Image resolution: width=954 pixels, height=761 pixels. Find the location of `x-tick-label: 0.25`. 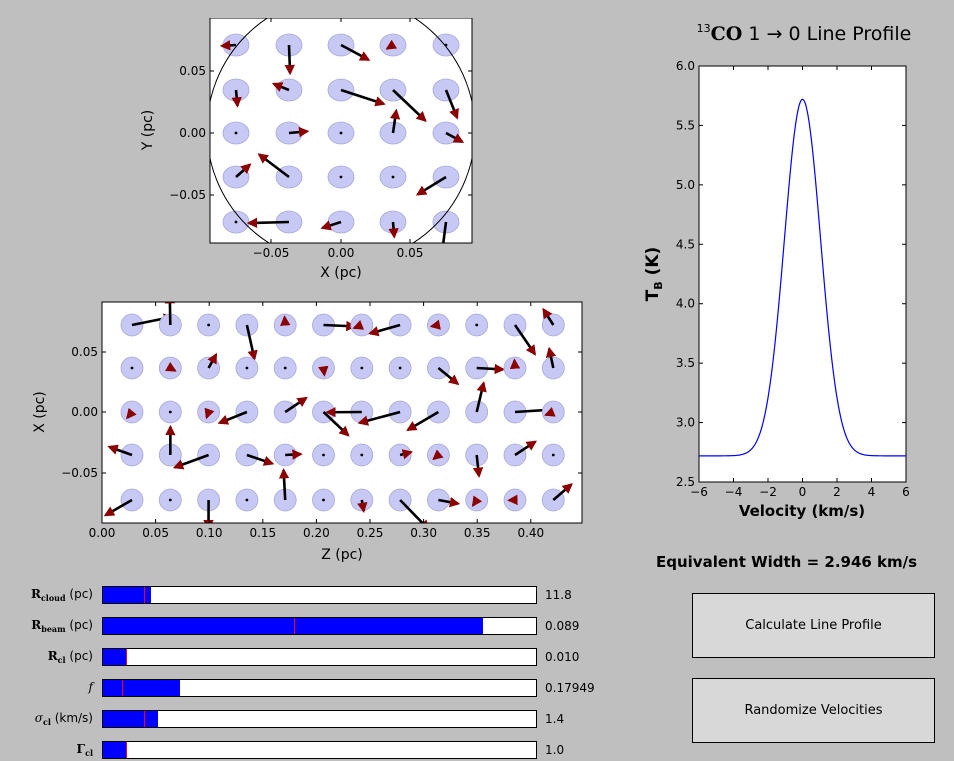

x-tick-label: 0.25 is located at coordinates (370, 533).